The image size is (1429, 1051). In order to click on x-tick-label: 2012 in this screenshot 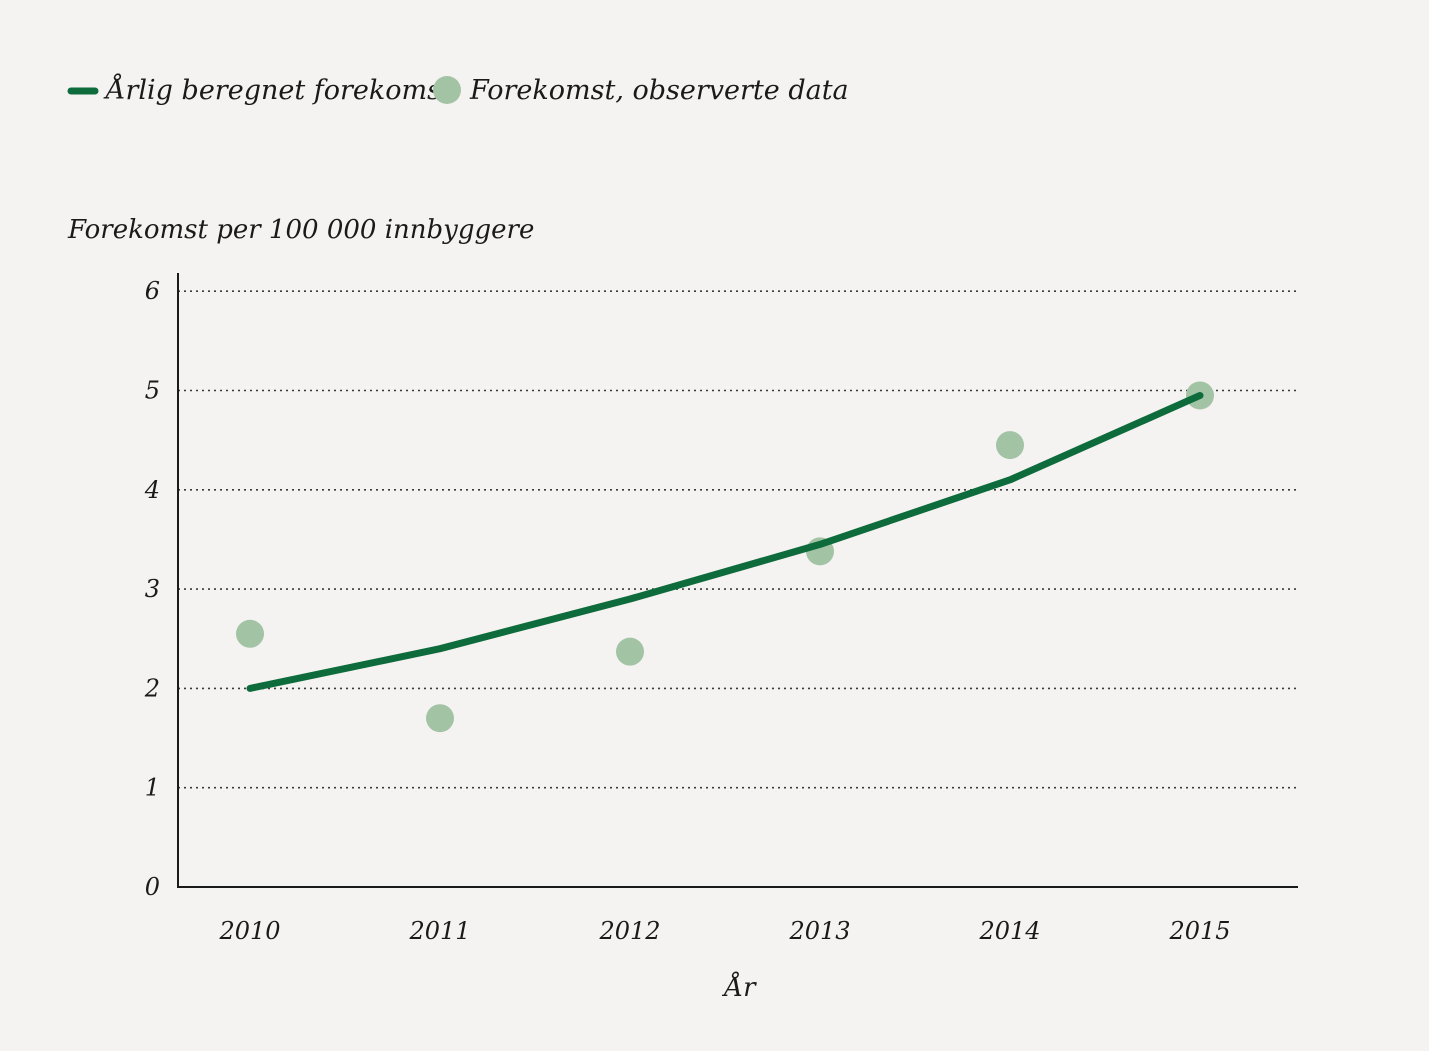, I will do `click(629, 931)`.